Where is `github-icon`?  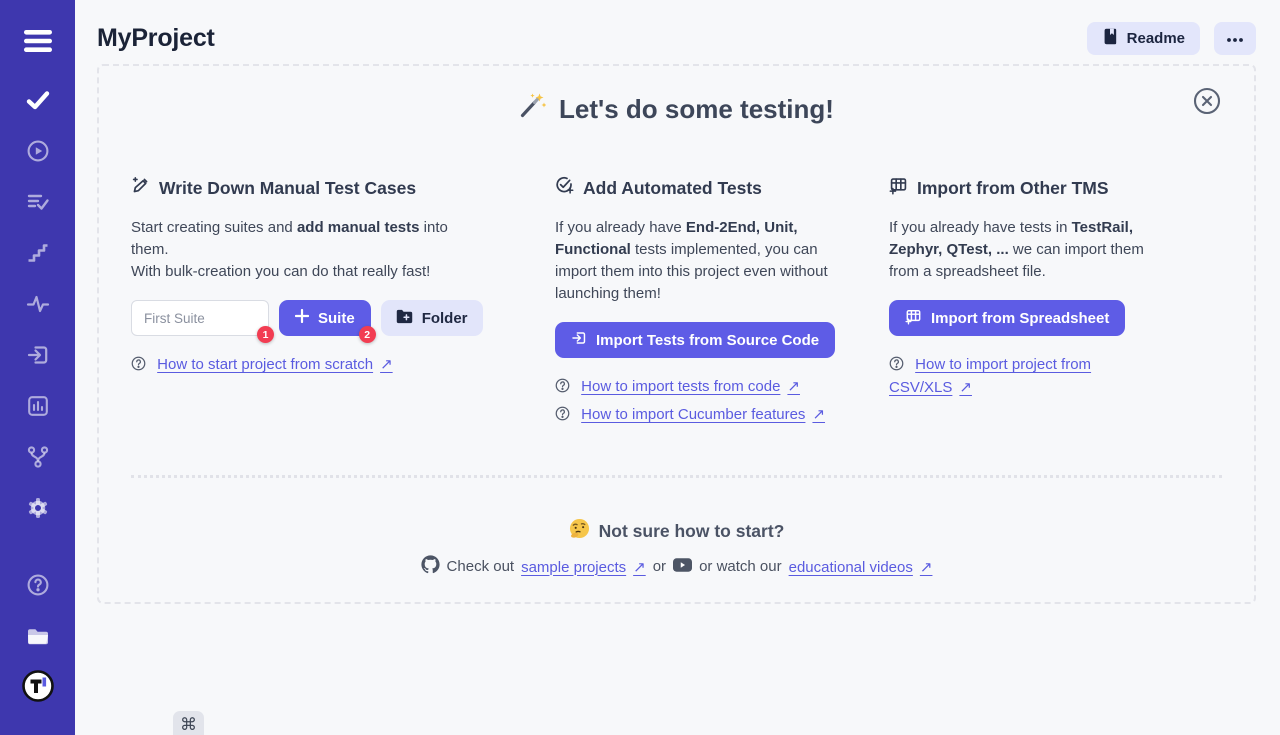 github-icon is located at coordinates (430, 566).